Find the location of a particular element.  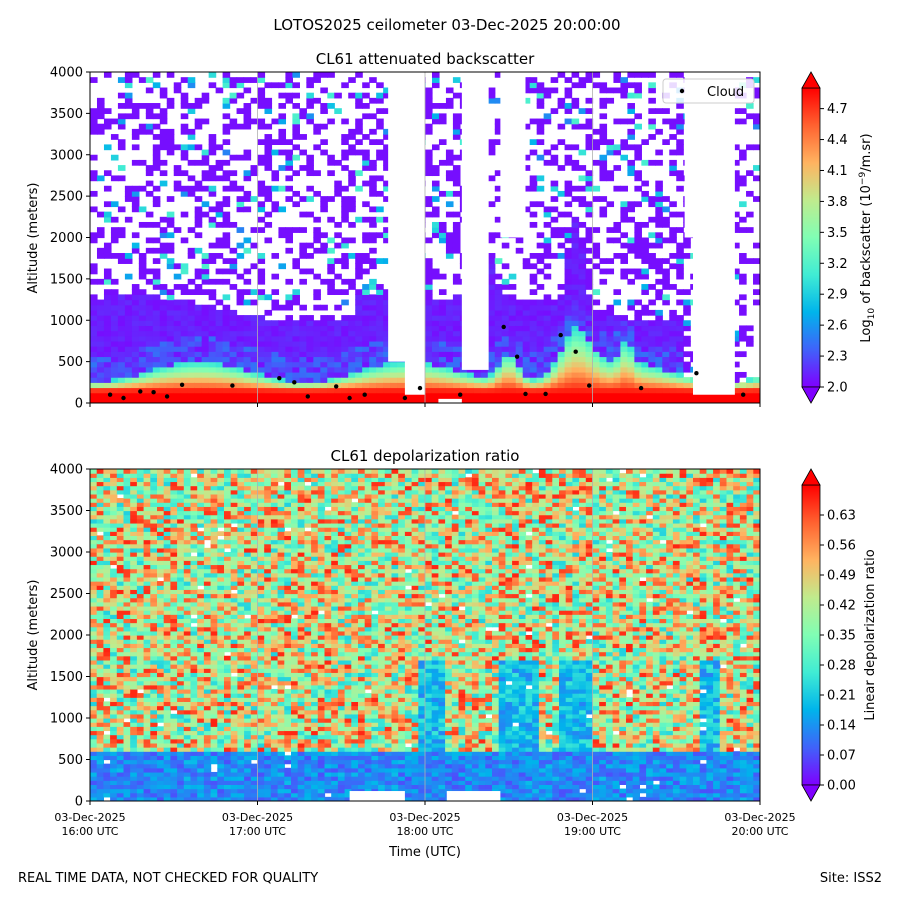

backscatter-colorbar-tick-label: 2.9 is located at coordinates (837, 295).